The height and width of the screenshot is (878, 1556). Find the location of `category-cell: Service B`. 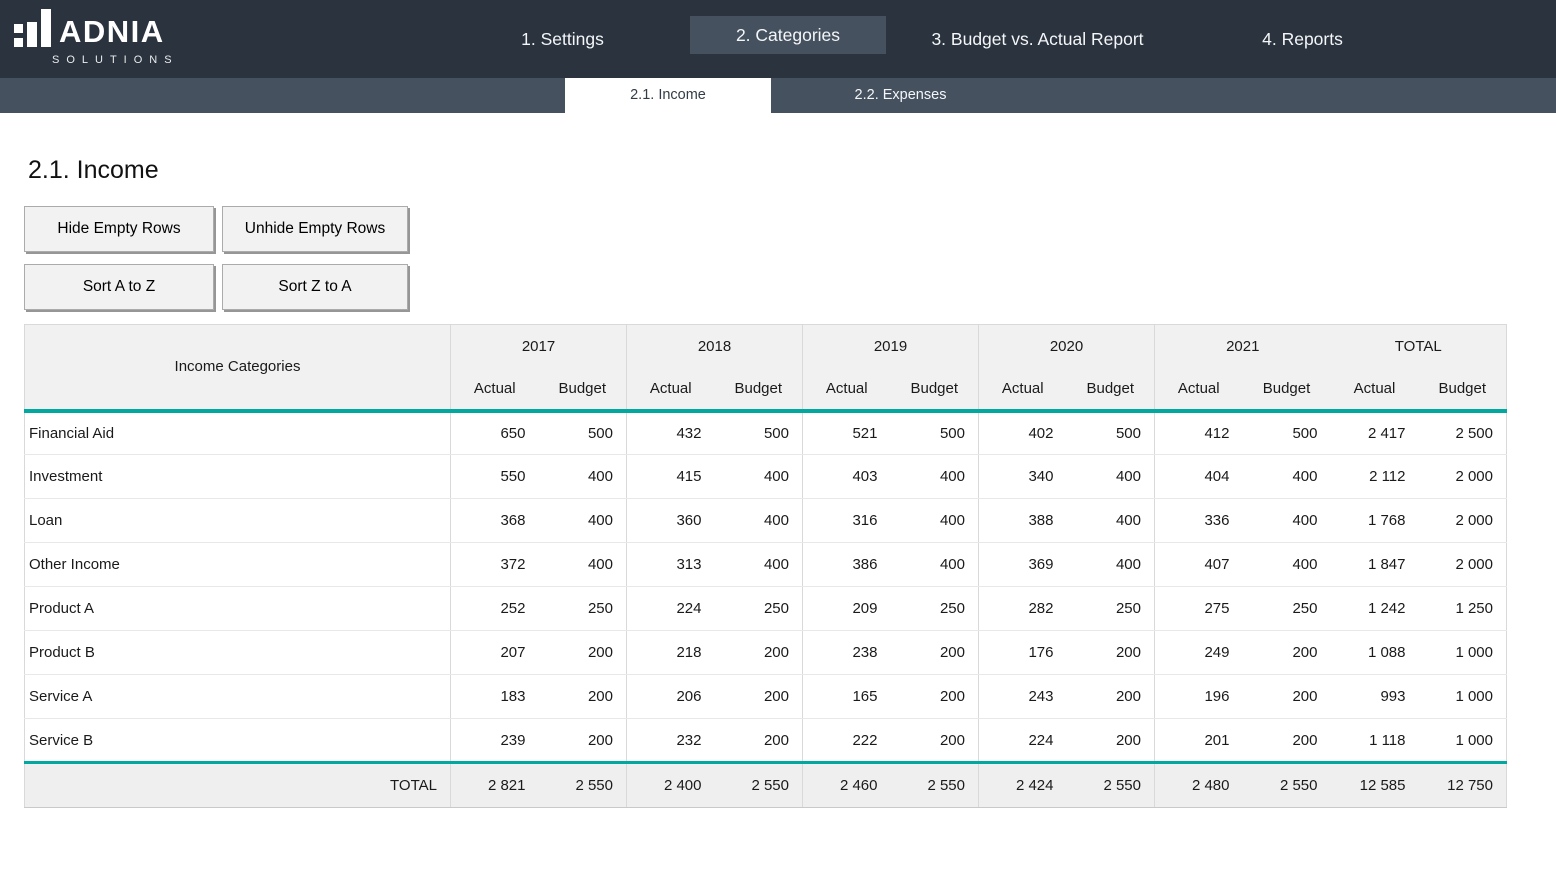

category-cell: Service B is located at coordinates (237, 740).